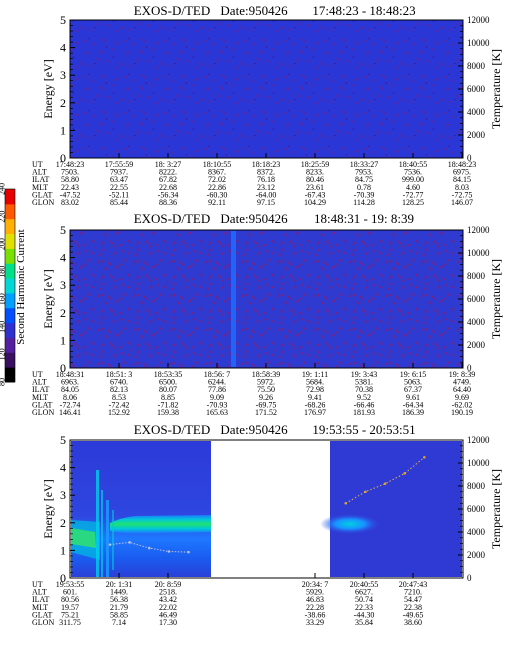  Describe the element at coordinates (70, 179) in the screenshot. I see `ephemeris-value: 58.80` at that location.